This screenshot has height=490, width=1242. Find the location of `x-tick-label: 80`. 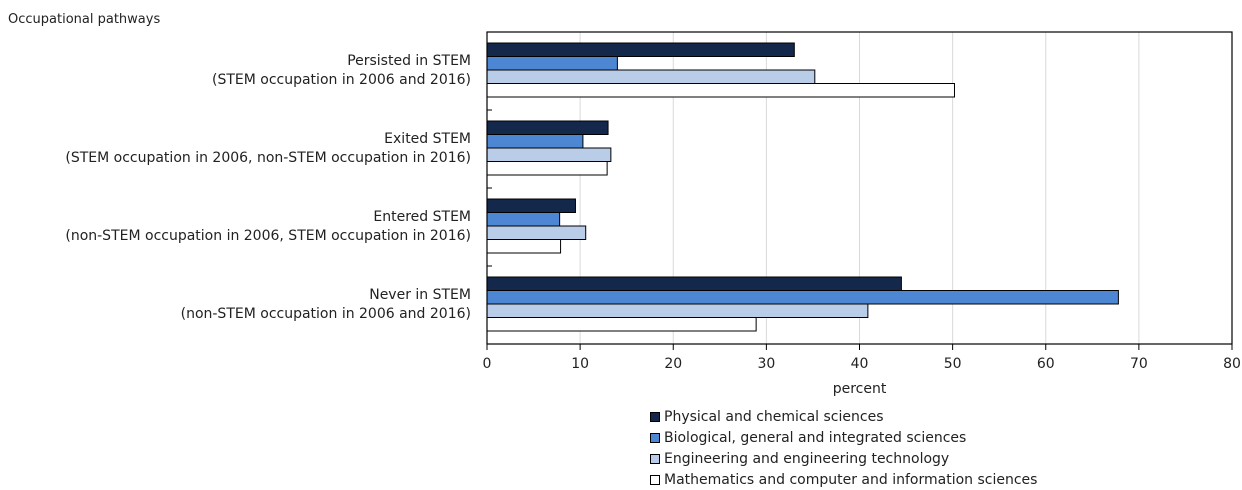

x-tick-label: 80 is located at coordinates (1232, 364).